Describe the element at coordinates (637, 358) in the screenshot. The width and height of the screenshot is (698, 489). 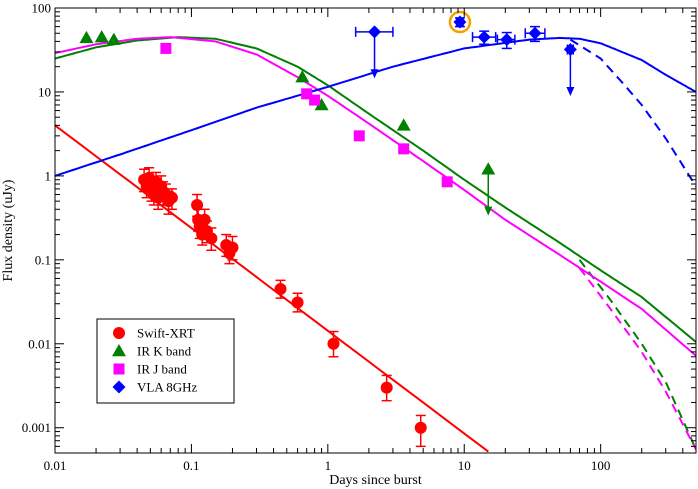
I see `model-curve-ir-j-band-dashed` at that location.